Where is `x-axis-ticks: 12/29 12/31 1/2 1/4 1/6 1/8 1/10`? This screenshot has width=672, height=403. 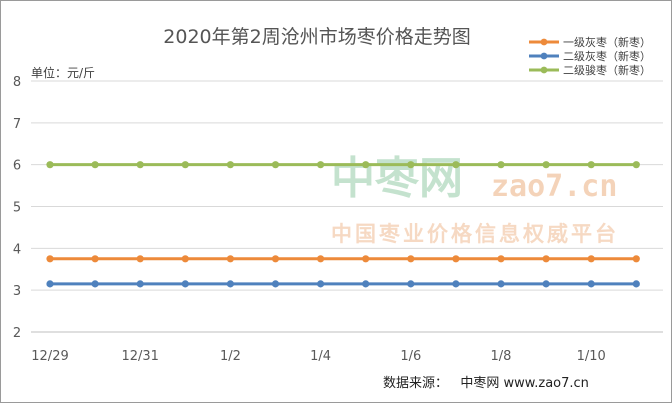 x-axis-ticks: 12/29 12/31 1/2 1/4 1/6 1/8 1/10 is located at coordinates (318, 356).